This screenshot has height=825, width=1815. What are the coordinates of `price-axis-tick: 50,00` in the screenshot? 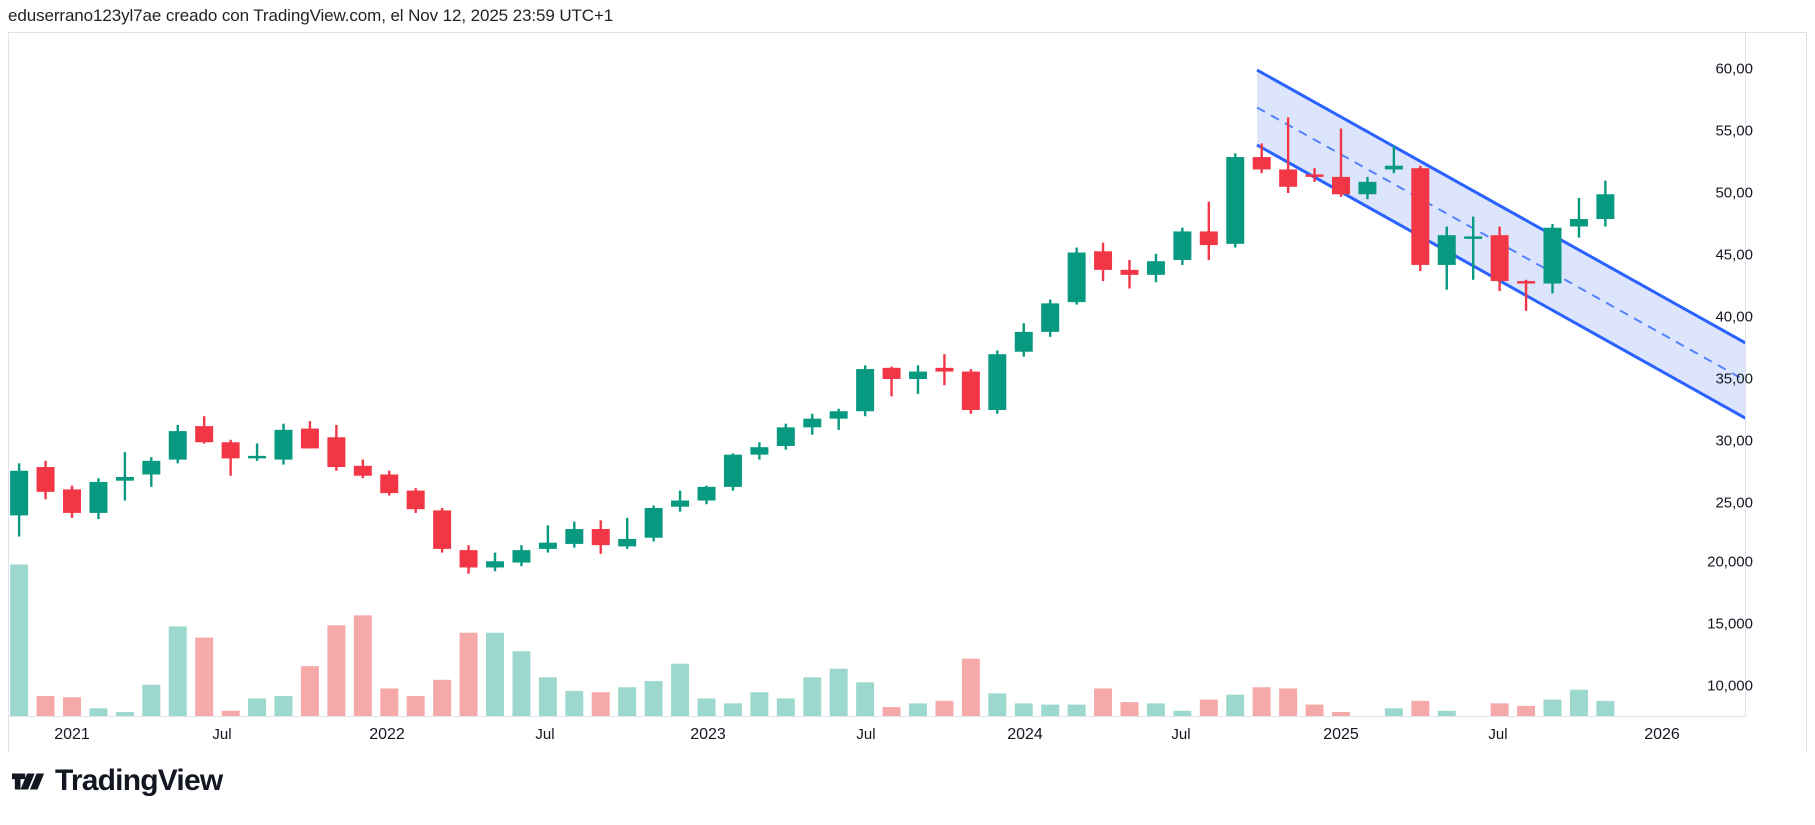 It's located at (1734, 193).